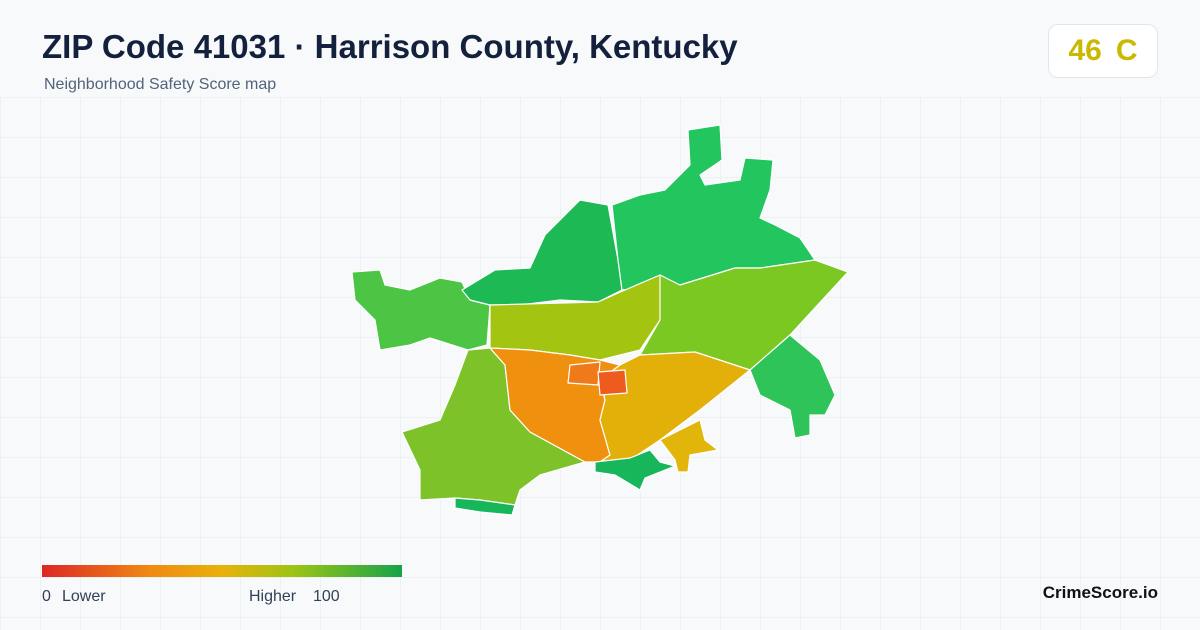 The height and width of the screenshot is (630, 1200). I want to click on brand: CrimeScore.io, so click(1100, 592).